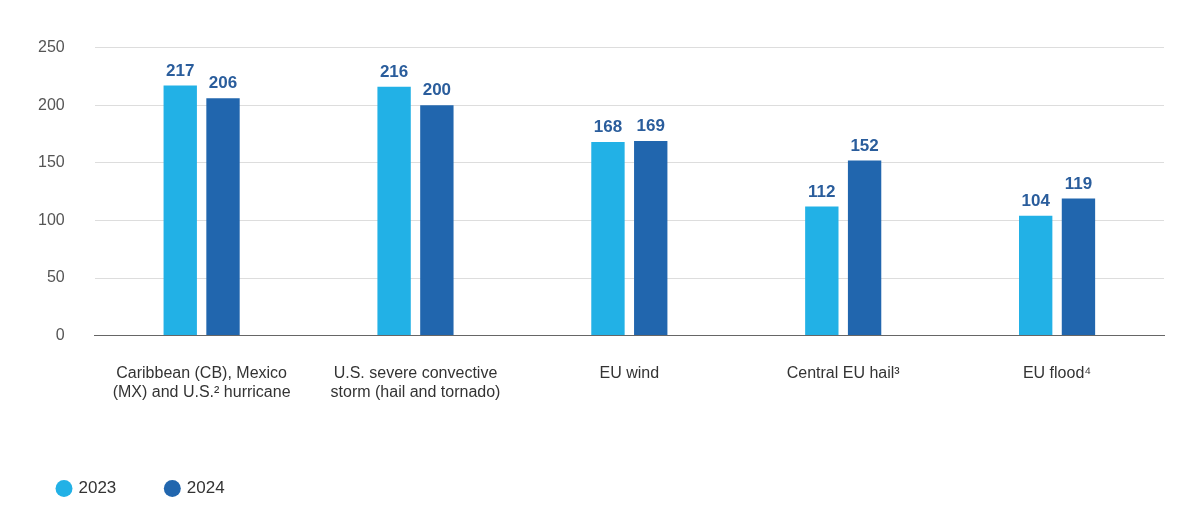 The height and width of the screenshot is (515, 1177). I want to click on data-label: 152, so click(864, 145).